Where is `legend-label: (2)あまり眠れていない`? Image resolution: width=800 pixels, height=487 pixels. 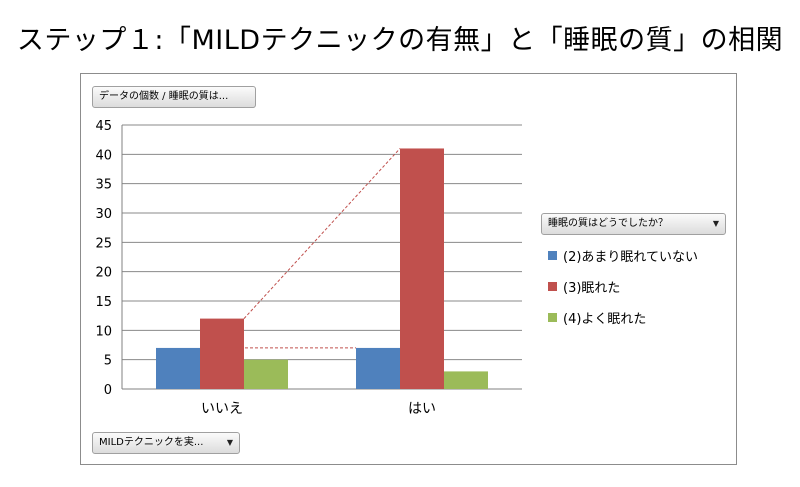 legend-label: (2)あまり眠れていない is located at coordinates (631, 257).